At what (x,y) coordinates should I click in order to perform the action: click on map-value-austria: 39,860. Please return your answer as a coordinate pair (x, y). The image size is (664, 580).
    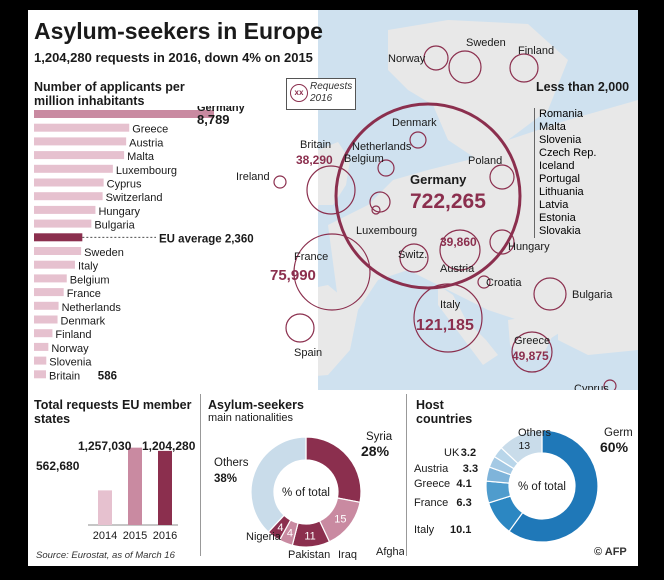
    Looking at the image, I should click on (458, 242).